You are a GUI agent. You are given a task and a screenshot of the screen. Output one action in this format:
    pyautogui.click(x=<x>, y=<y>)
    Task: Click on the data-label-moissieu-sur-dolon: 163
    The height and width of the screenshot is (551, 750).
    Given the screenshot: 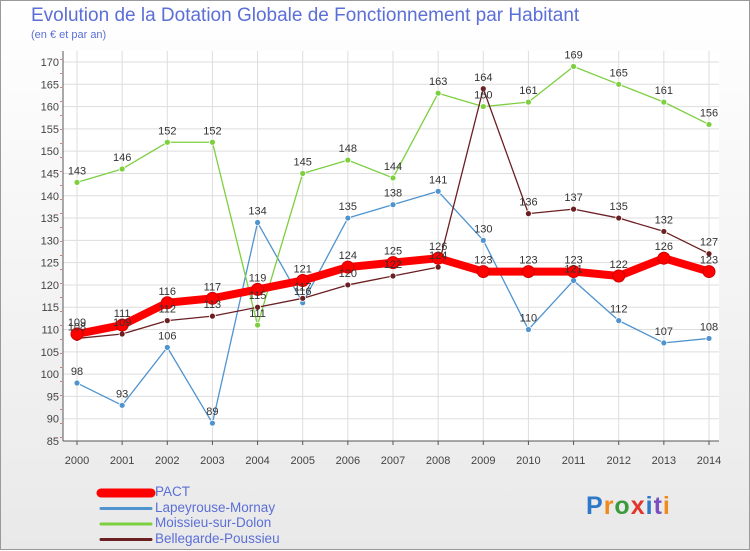 What is the action you would take?
    pyautogui.click(x=438, y=82)
    